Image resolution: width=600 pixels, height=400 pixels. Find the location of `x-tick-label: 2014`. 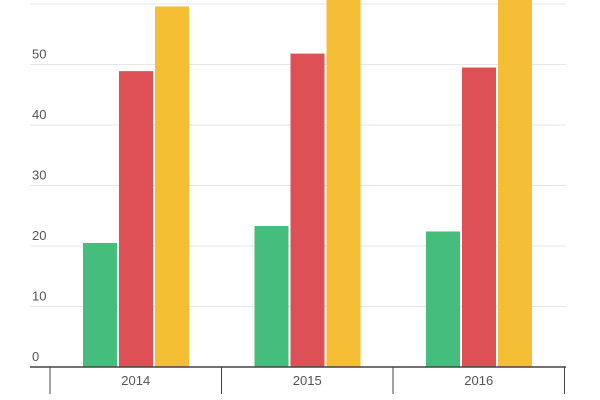

x-tick-label: 2014 is located at coordinates (135, 380).